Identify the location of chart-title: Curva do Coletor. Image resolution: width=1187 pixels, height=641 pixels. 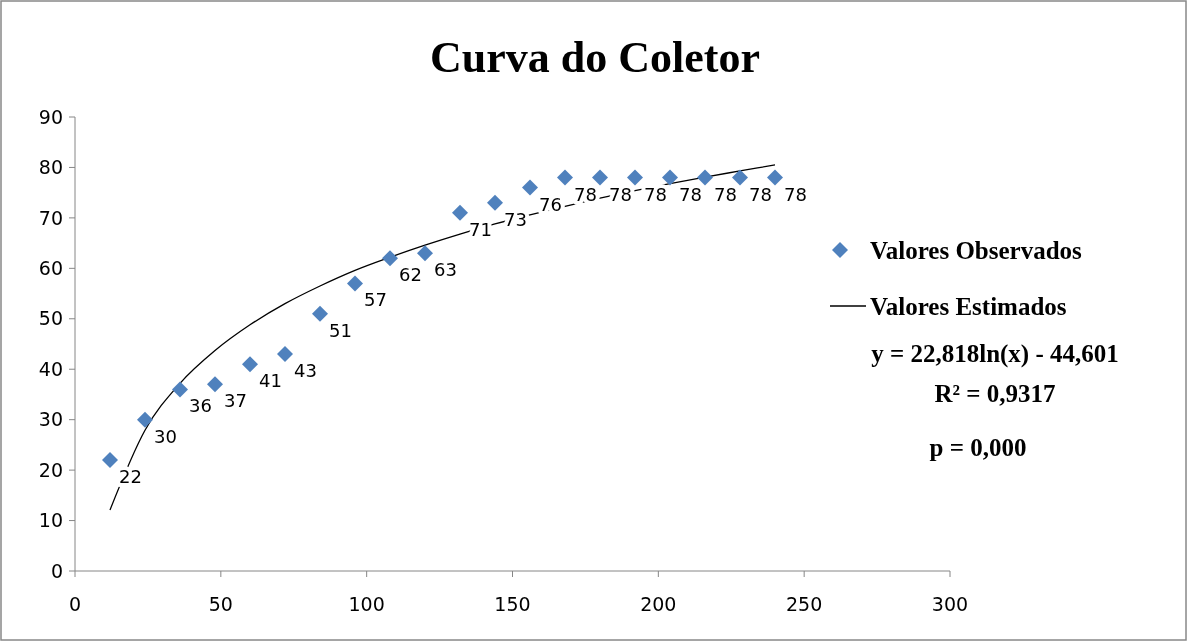
(595, 57).